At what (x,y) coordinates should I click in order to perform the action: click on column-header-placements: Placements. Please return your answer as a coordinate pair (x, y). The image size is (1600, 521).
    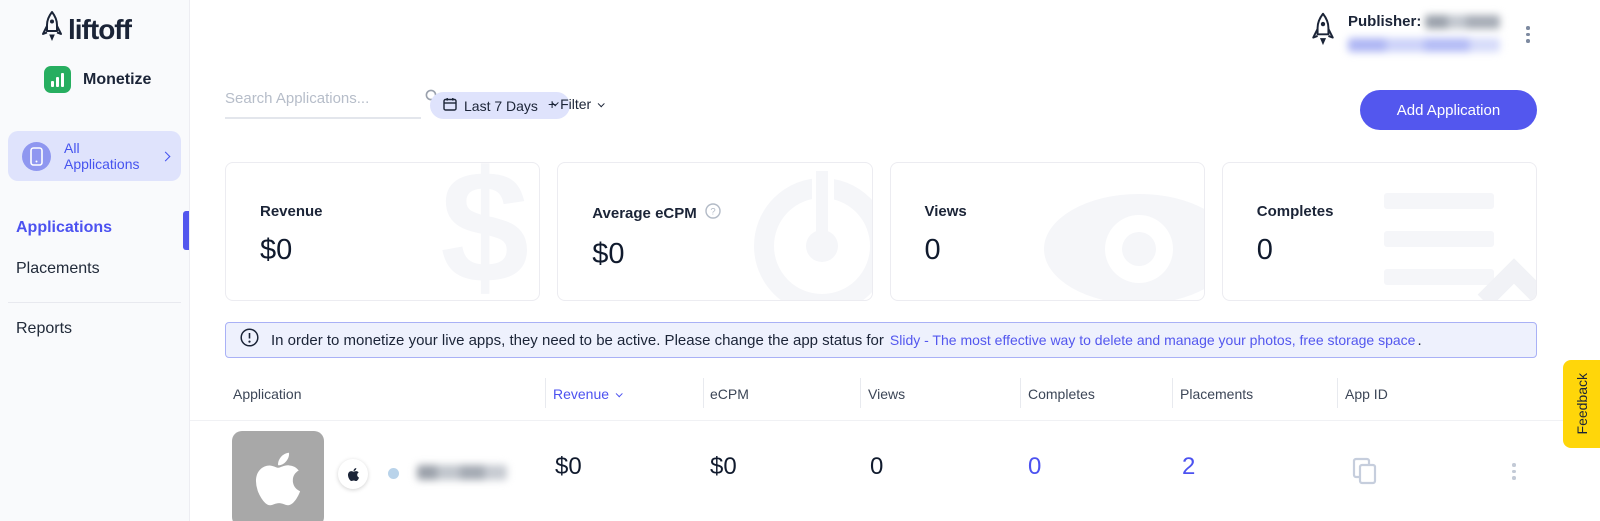
    Looking at the image, I should click on (1217, 394).